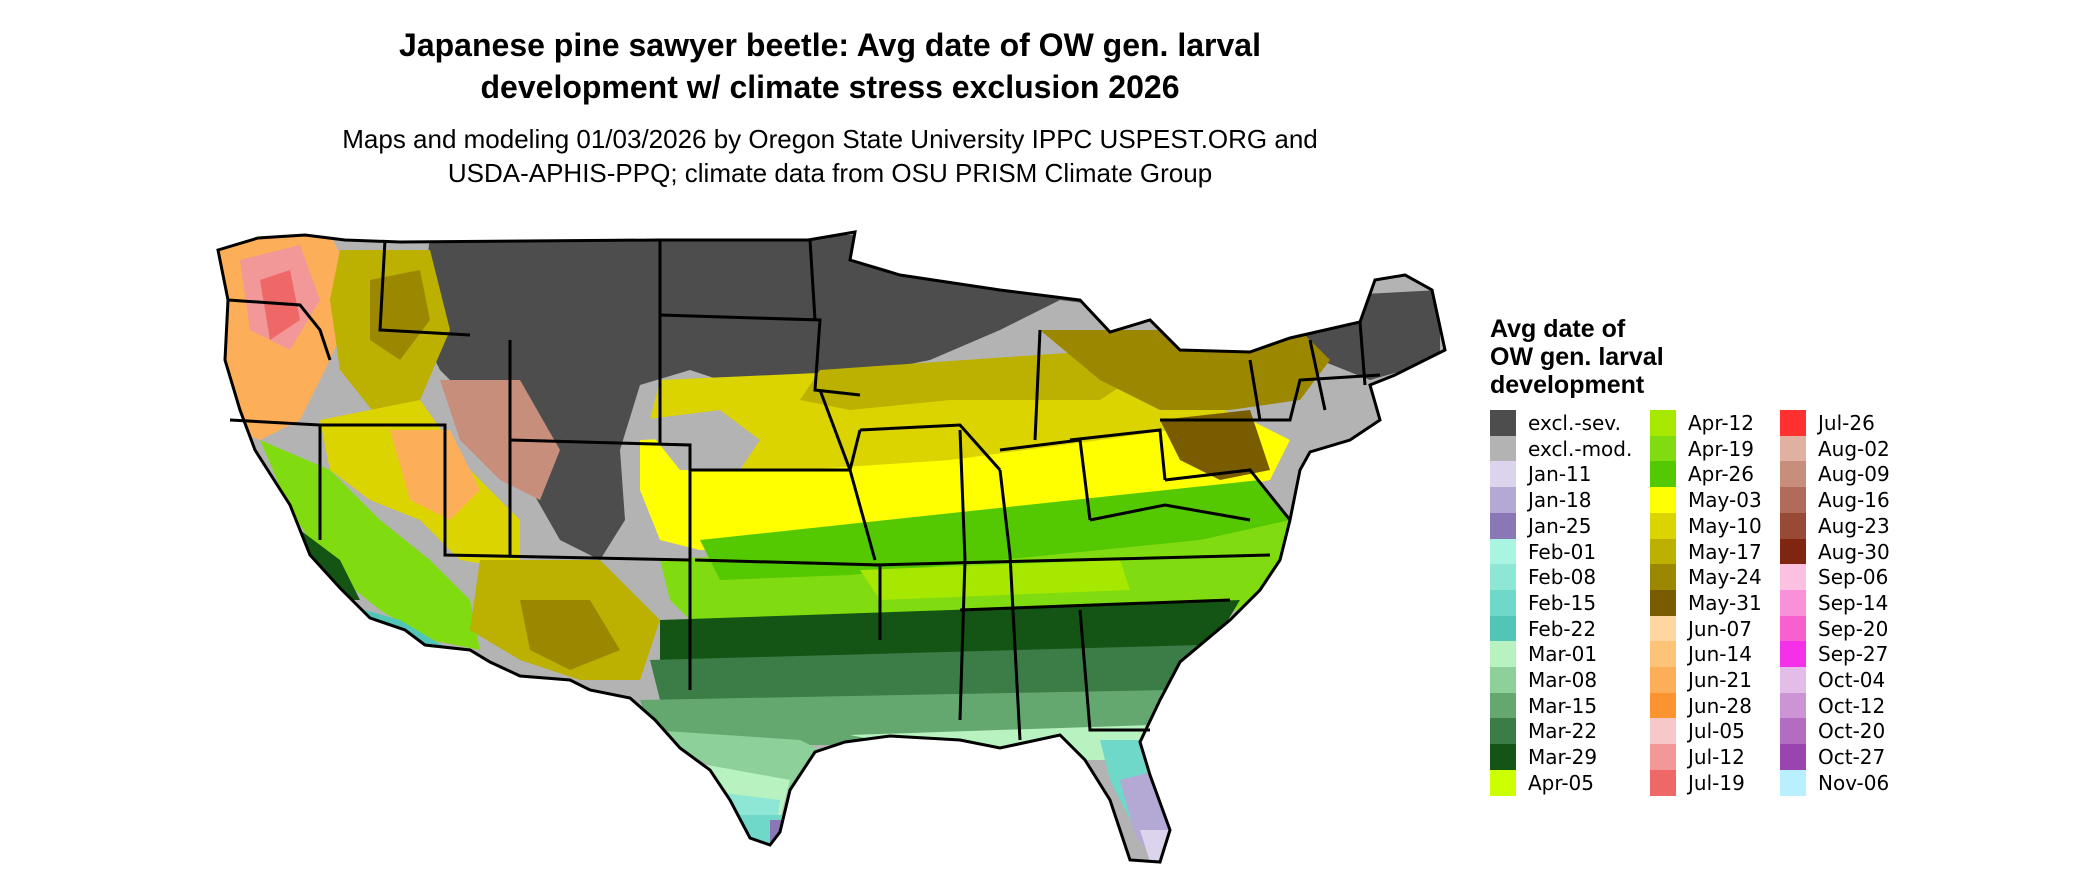 Image resolution: width=2100 pixels, height=892 pixels. What do you see at coordinates (1567, 385) in the screenshot?
I see `legend-title-line3: development` at bounding box center [1567, 385].